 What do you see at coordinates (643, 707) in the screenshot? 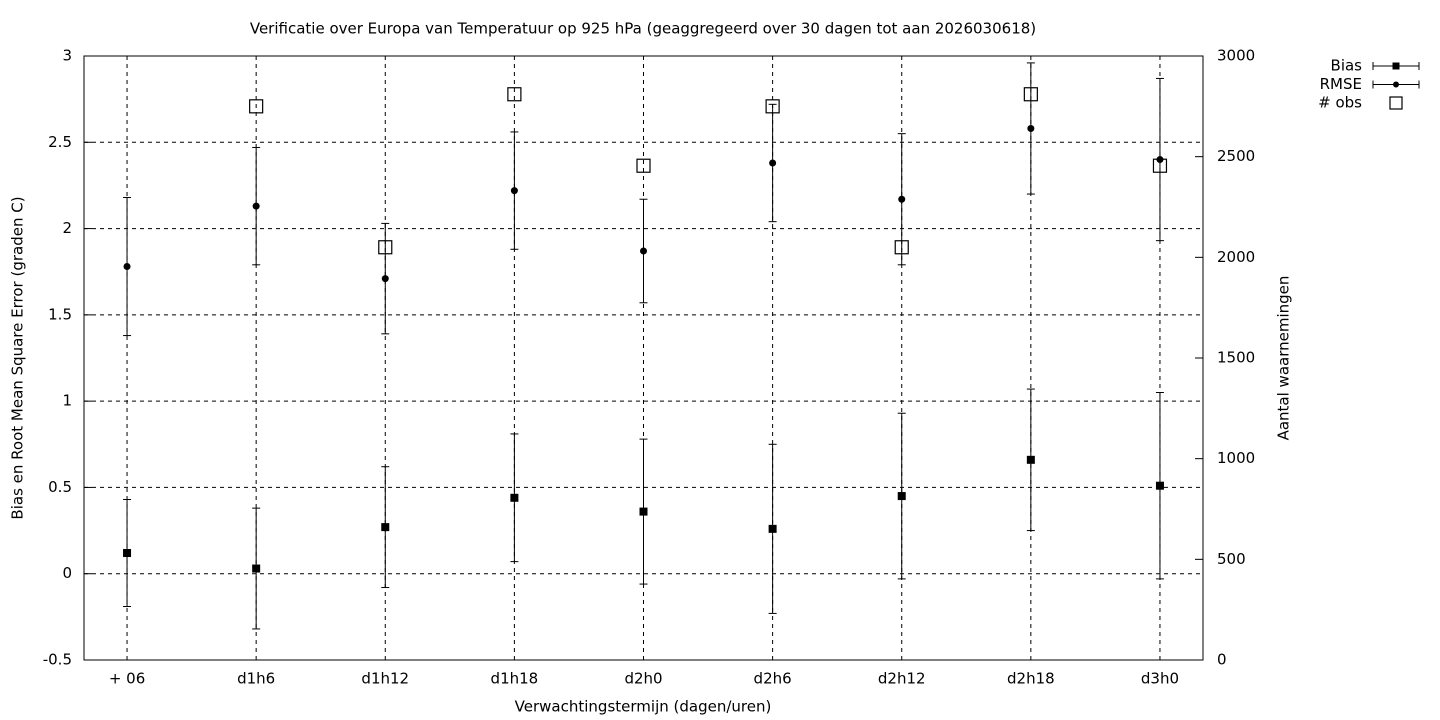
I see `x-axis-label: Verwachtingstermijn (dagen/uren)` at bounding box center [643, 707].